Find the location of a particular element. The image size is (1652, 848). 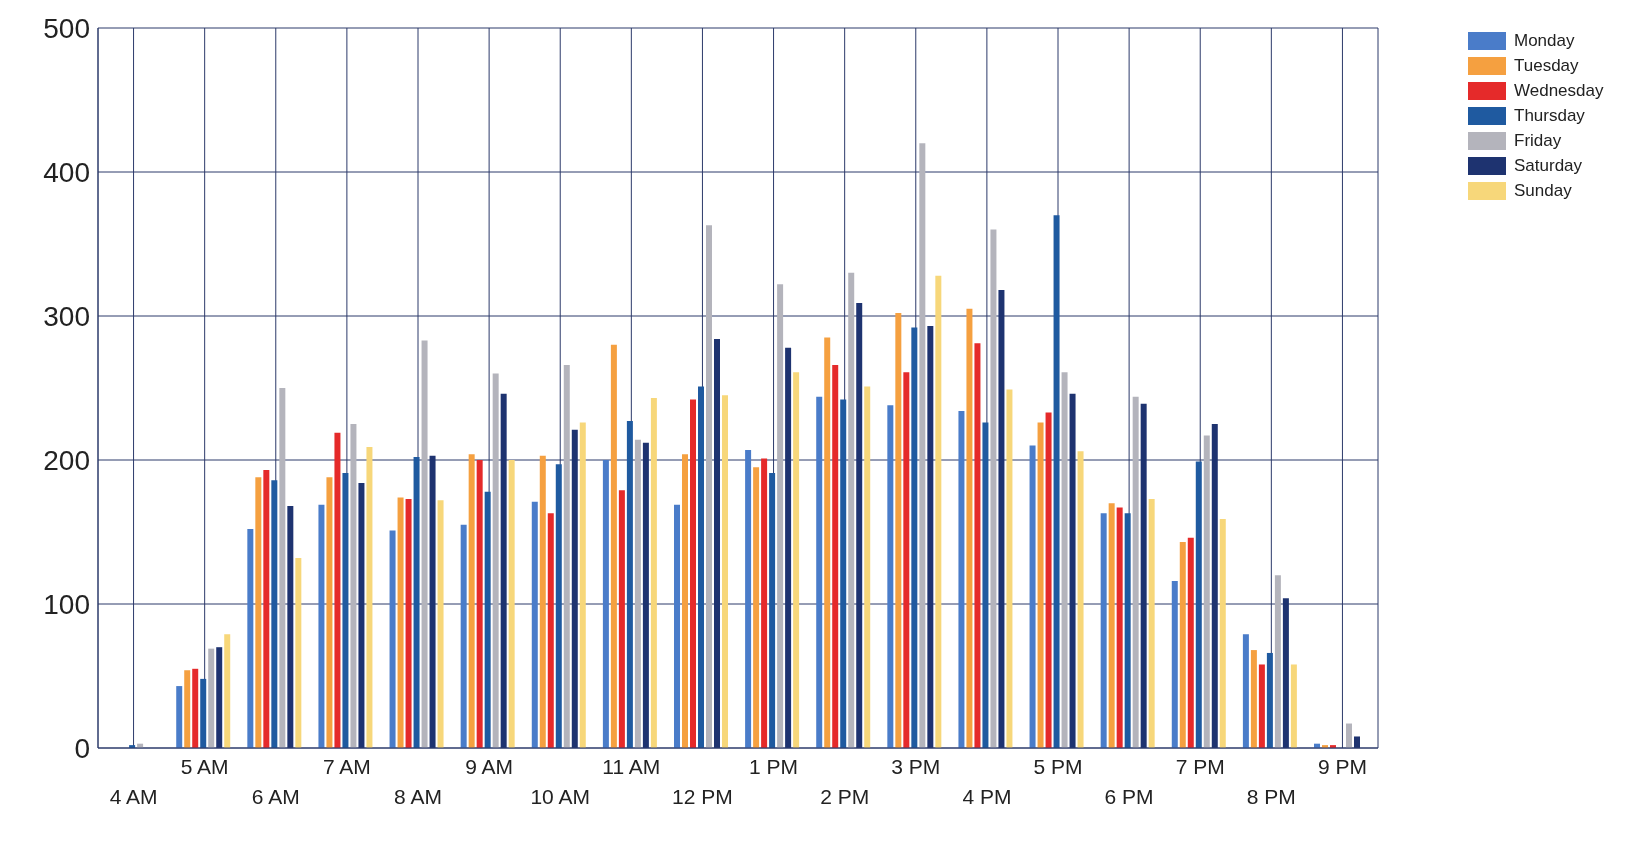

x-tick-label: 7 PM is located at coordinates (1200, 766).